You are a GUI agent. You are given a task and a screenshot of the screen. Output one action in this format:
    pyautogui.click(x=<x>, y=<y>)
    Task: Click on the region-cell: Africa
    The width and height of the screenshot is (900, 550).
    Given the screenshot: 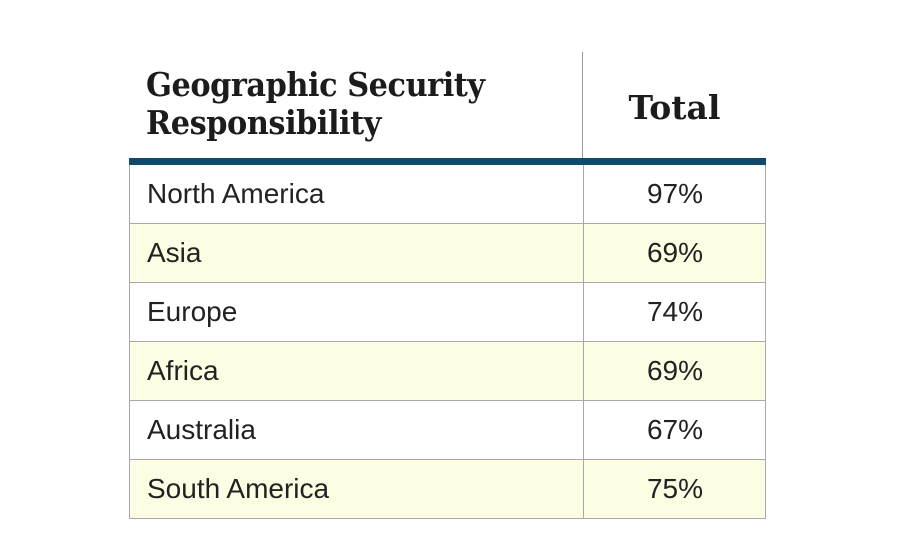 What is the action you would take?
    pyautogui.click(x=183, y=370)
    